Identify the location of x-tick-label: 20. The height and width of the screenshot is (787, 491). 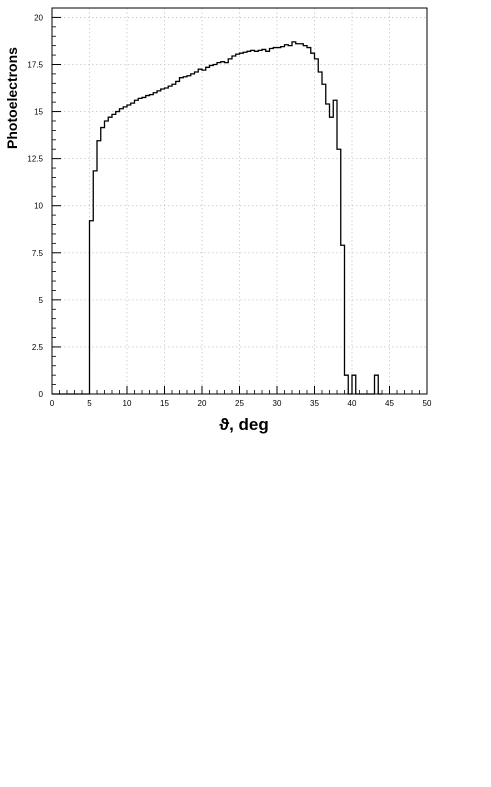
(202, 403).